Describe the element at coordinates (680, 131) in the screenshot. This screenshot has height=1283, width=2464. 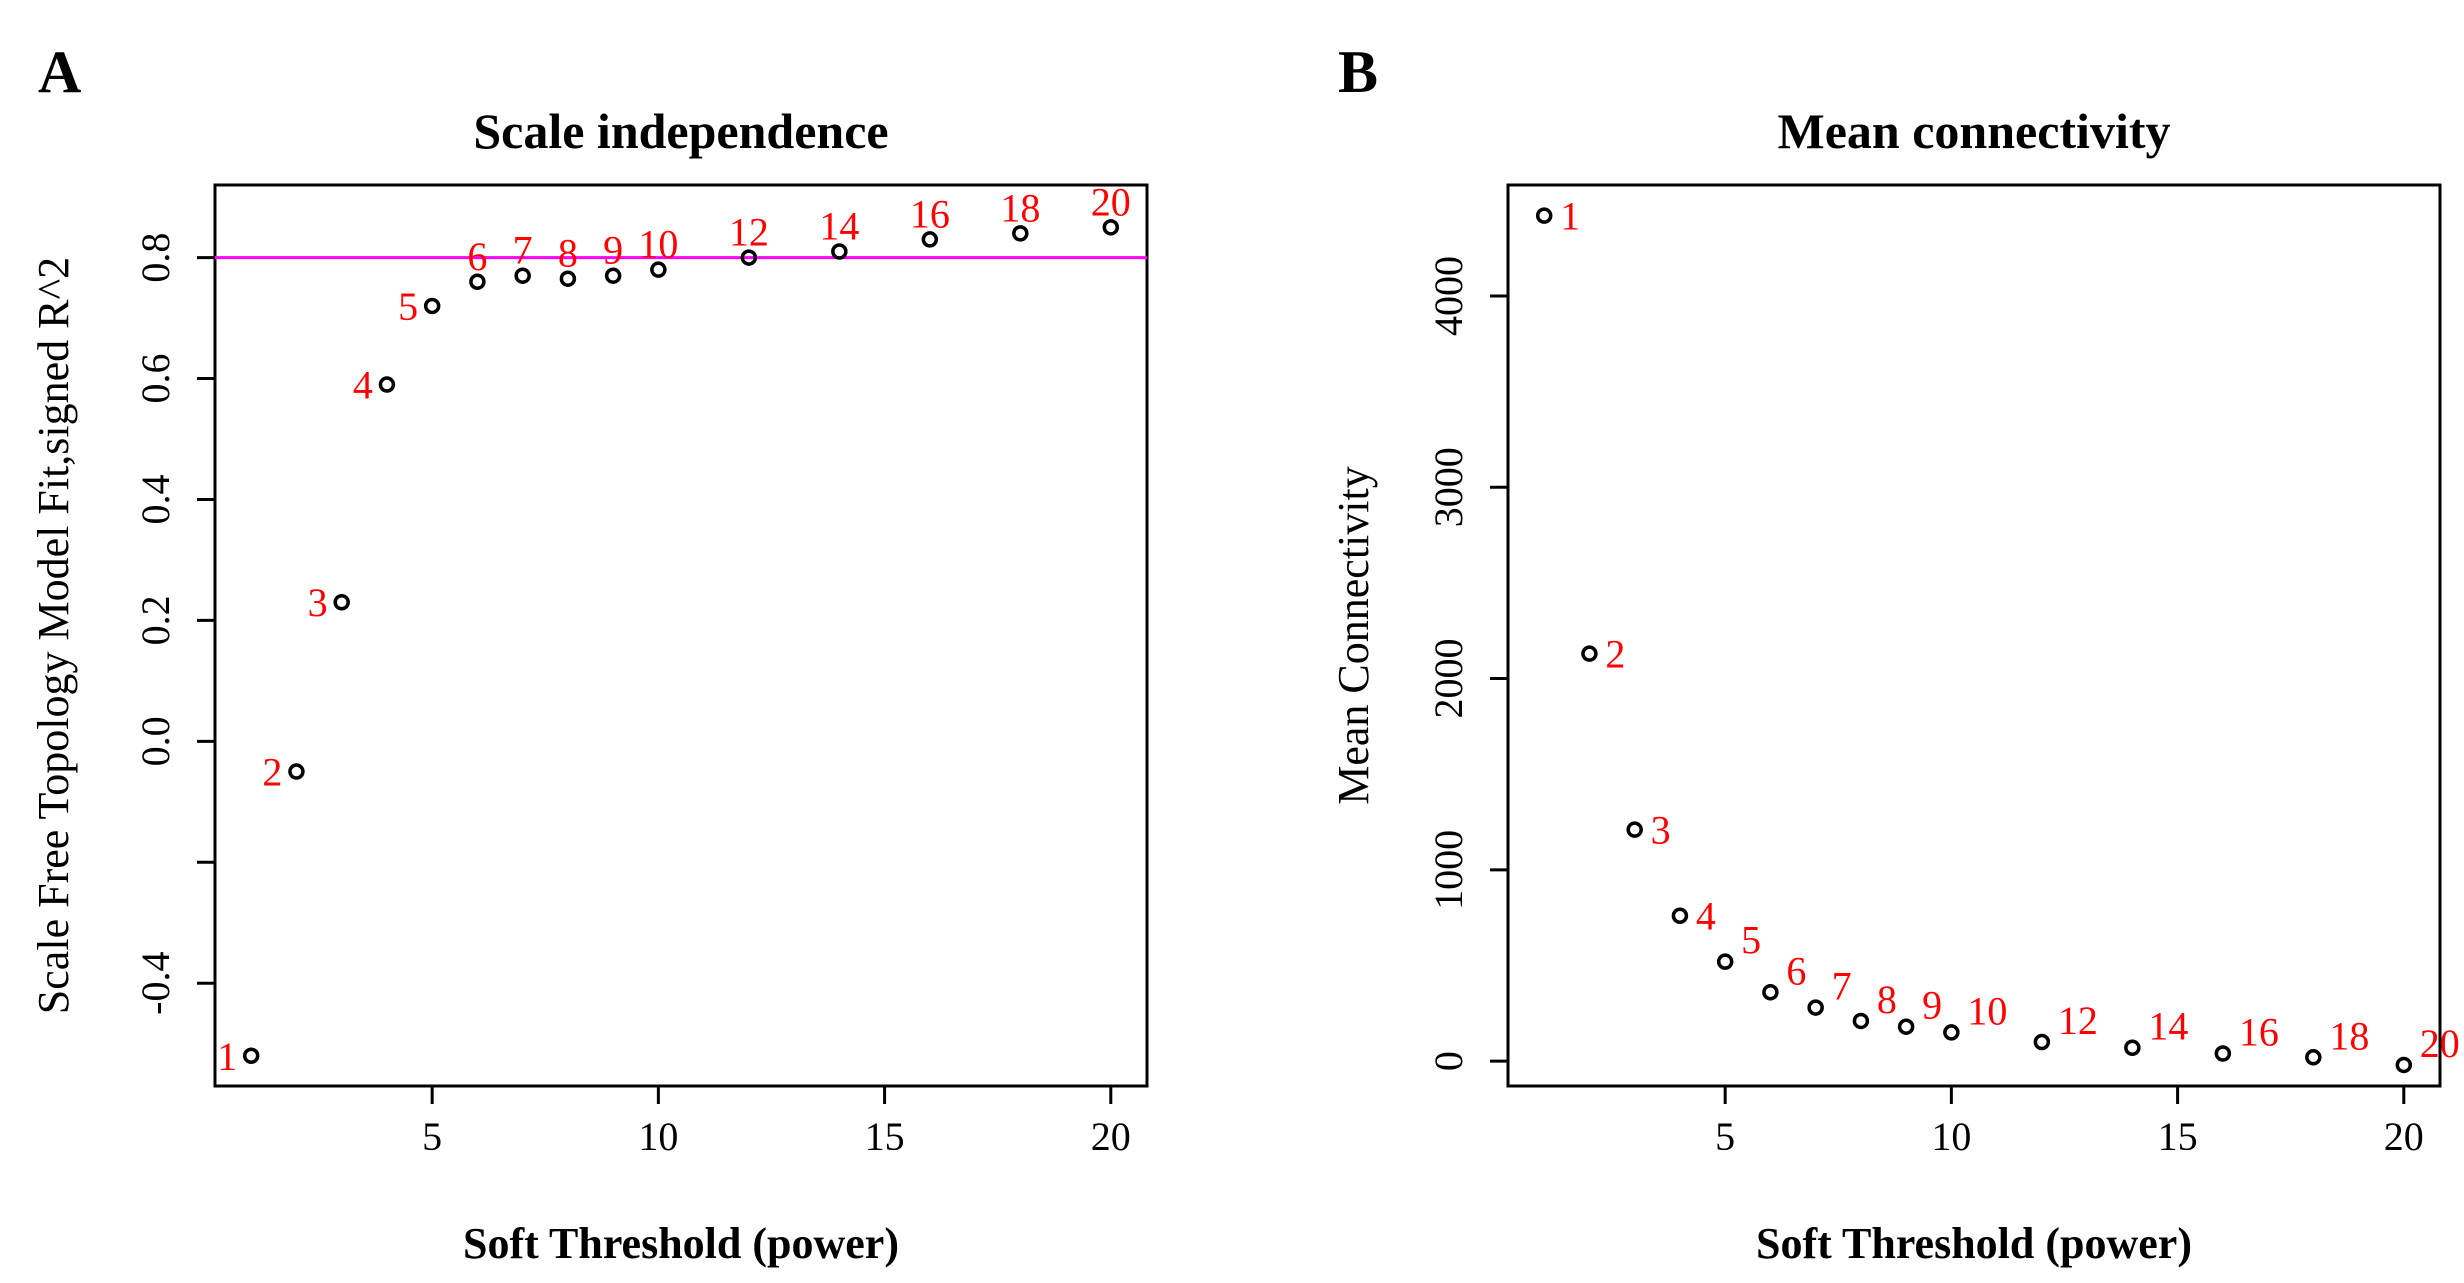
I see `chart-title: Scale independence` at that location.